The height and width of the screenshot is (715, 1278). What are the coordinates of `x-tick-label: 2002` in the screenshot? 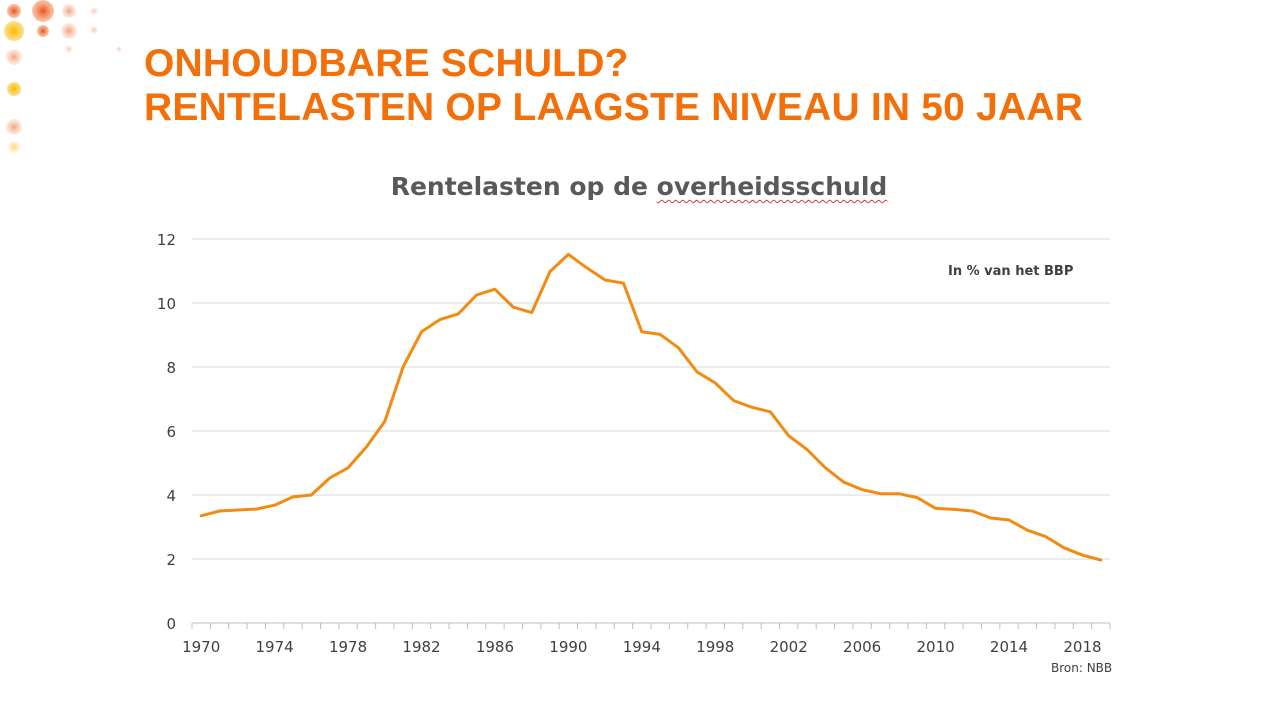 It's located at (789, 647).